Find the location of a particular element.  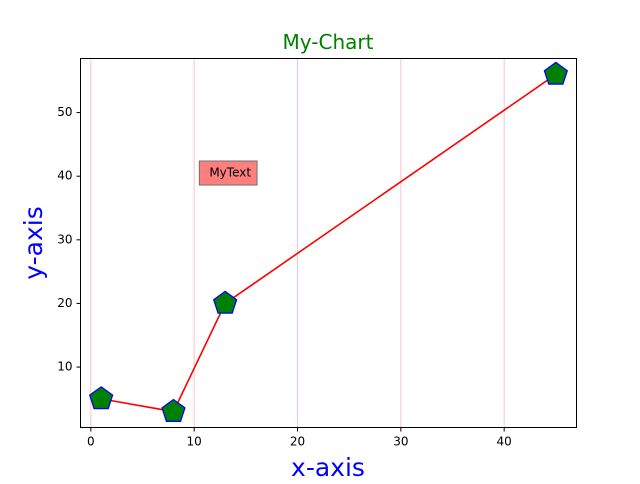

y-axis-label: y-axis is located at coordinates (33, 242).